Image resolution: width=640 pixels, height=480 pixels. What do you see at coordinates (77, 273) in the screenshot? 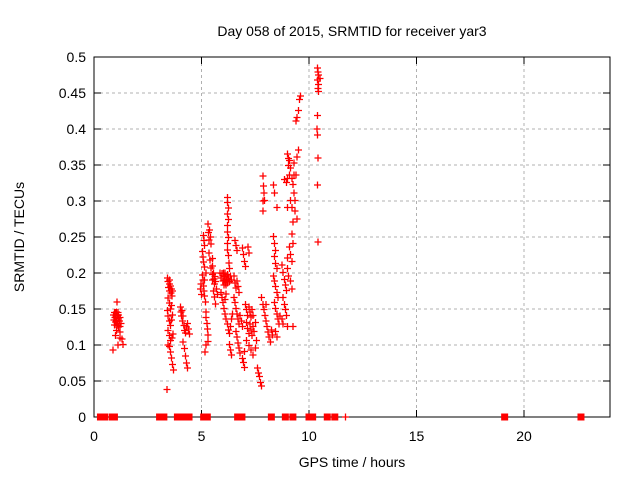
I see `y-tick-label: 0.2` at bounding box center [77, 273].